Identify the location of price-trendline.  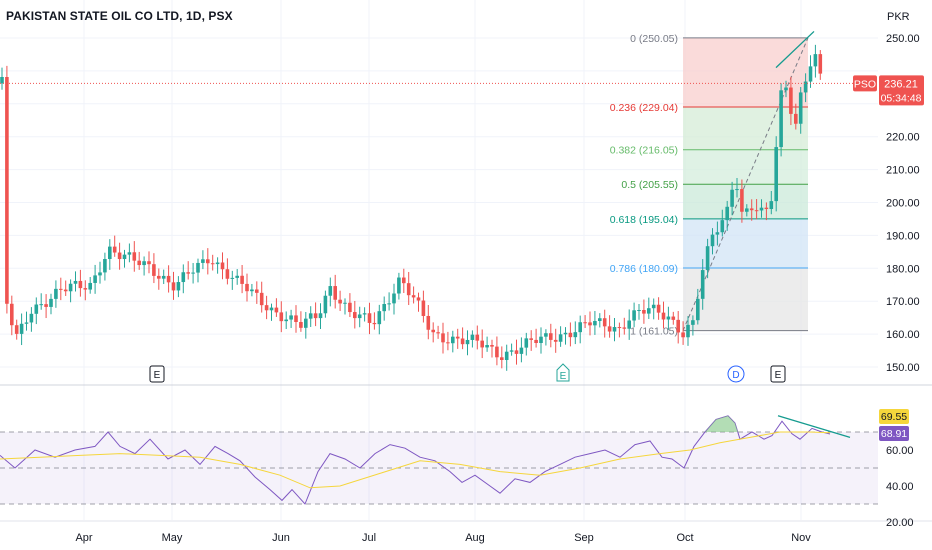
(795, 49).